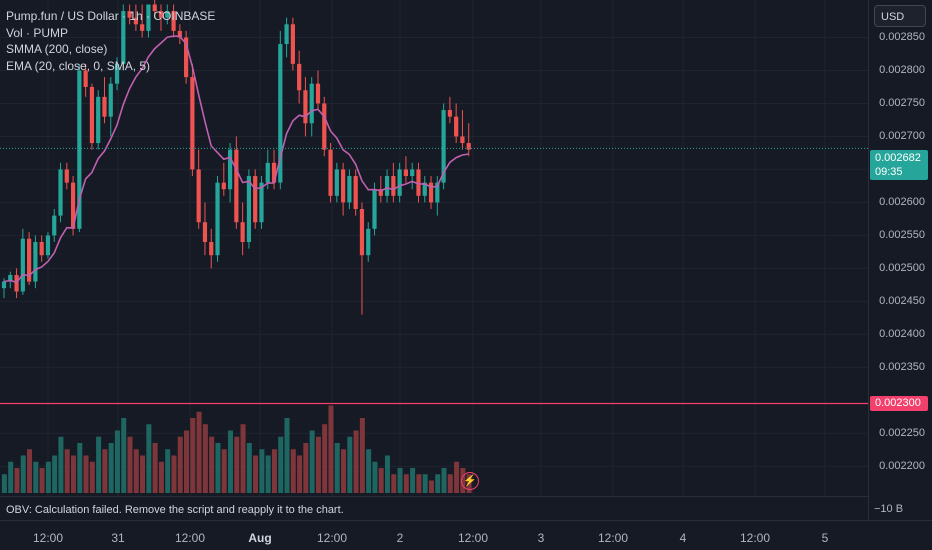 This screenshot has height=550, width=932. I want to click on symbol-title: Pump.fun / US Dollar · 1h · COINBASE, so click(111, 16).